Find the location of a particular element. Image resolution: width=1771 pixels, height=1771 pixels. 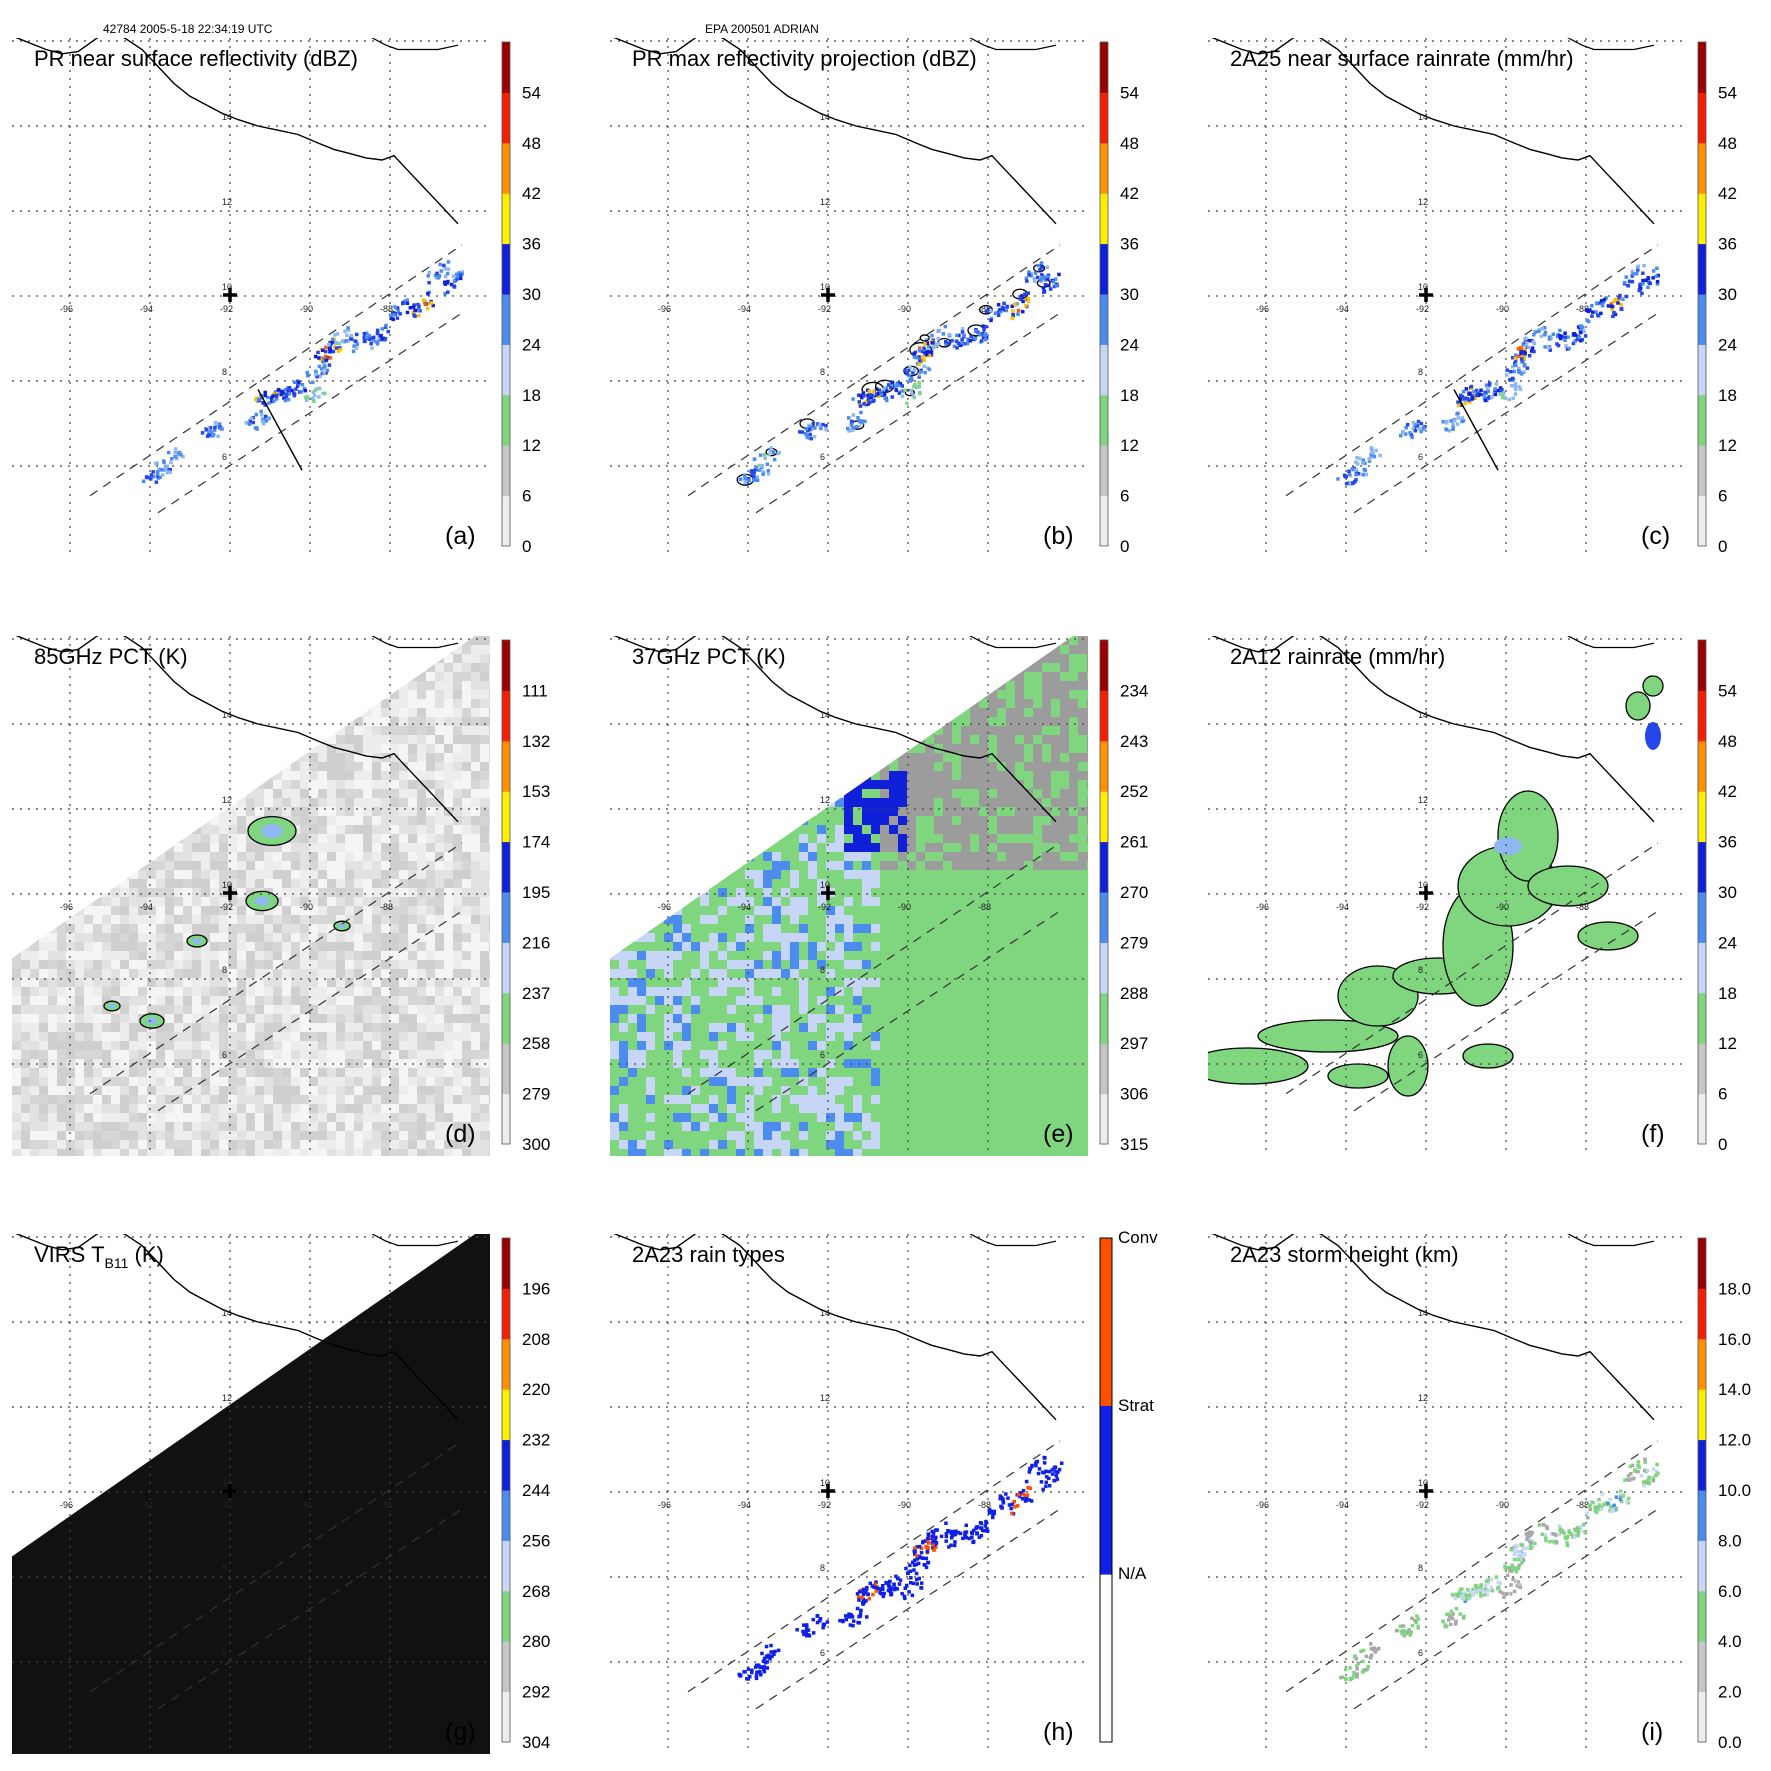

storm-center-marker is located at coordinates (230, 893).